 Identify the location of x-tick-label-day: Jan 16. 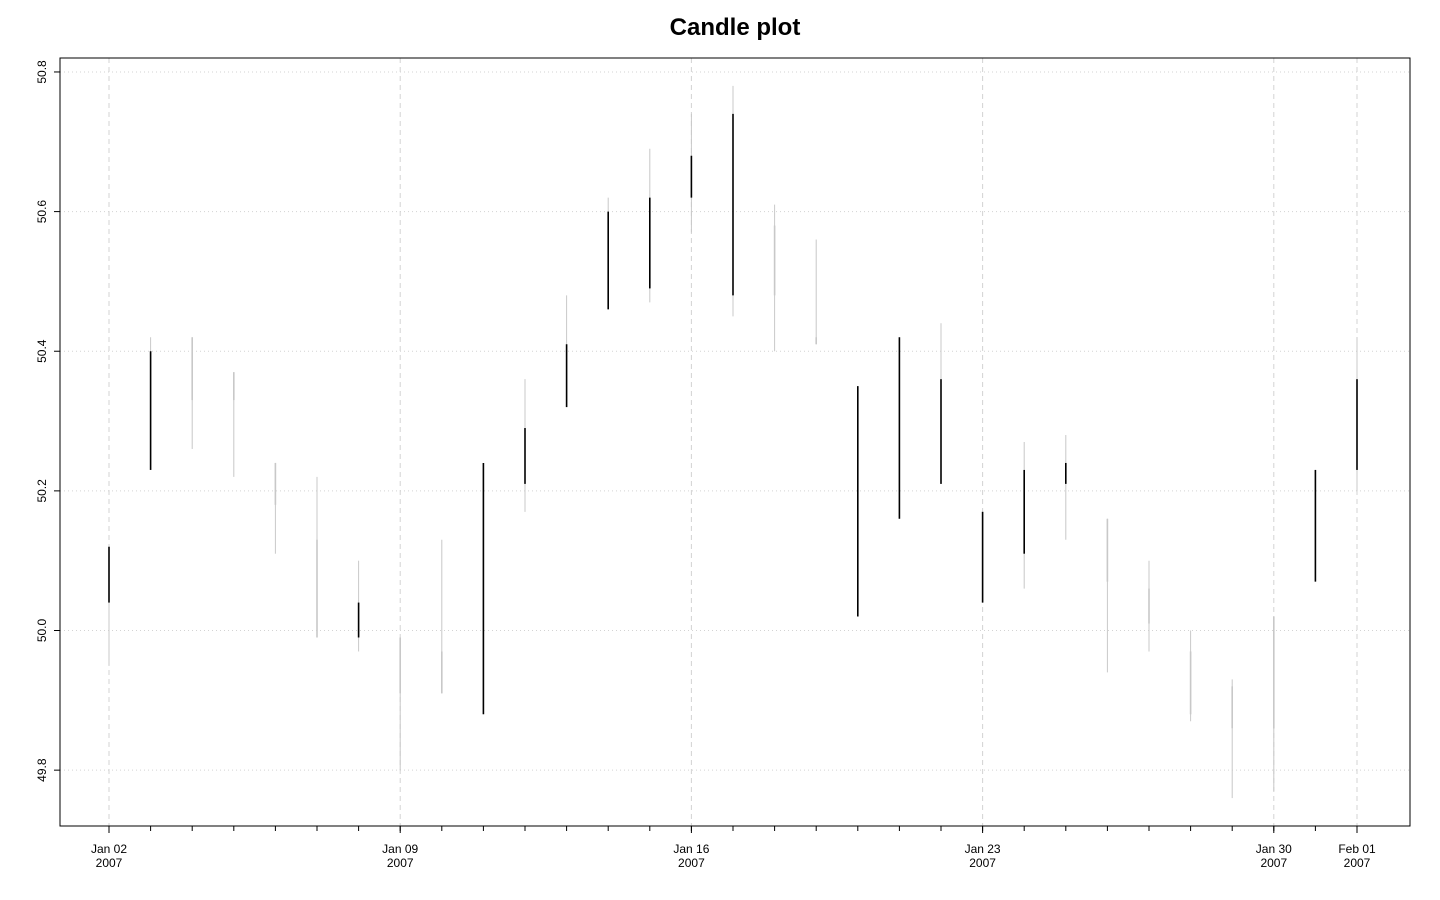
(691, 849).